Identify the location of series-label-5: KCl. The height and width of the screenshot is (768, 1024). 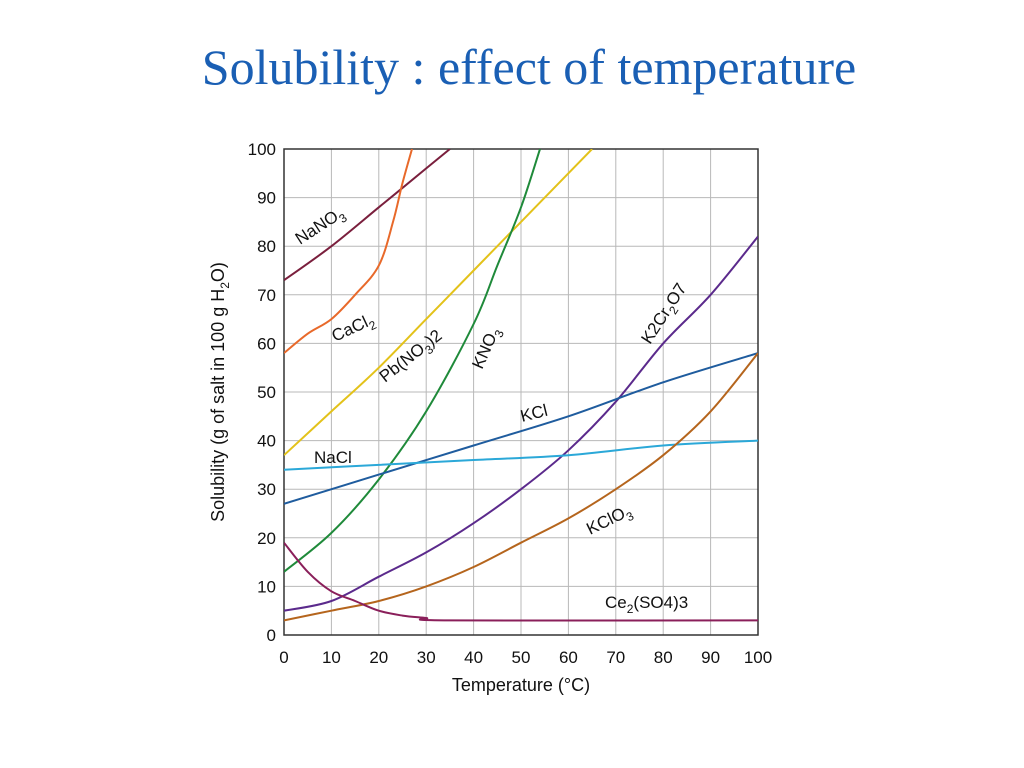
(533, 413).